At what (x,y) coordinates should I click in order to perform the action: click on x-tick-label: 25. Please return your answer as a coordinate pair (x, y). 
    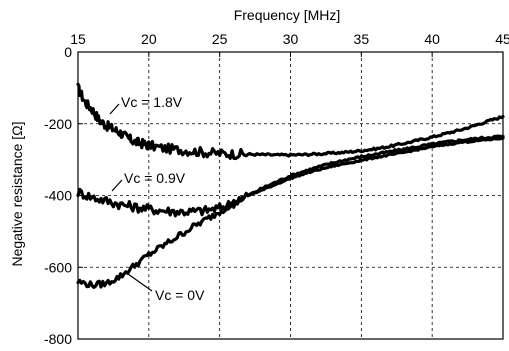
    Looking at the image, I should click on (220, 39).